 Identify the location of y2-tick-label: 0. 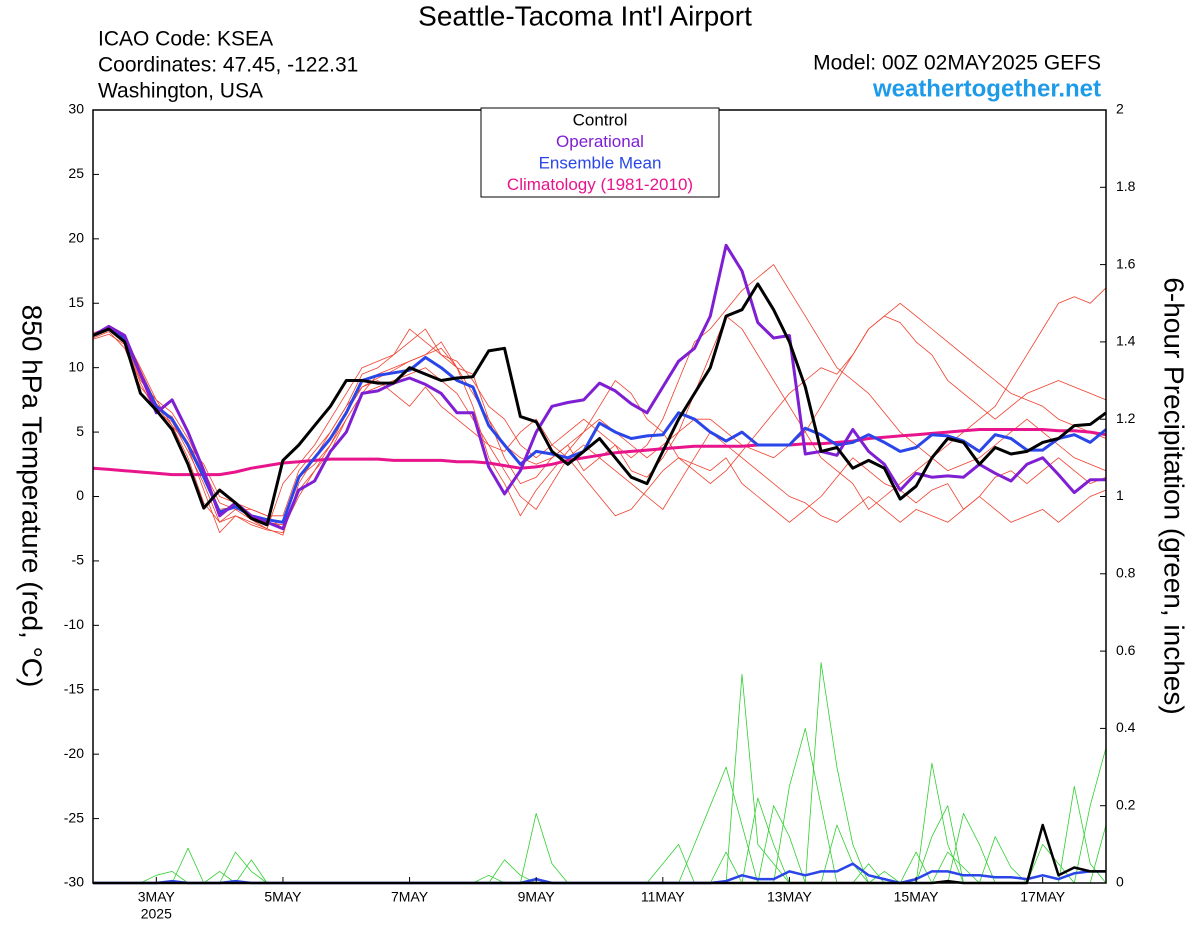
(1120, 882).